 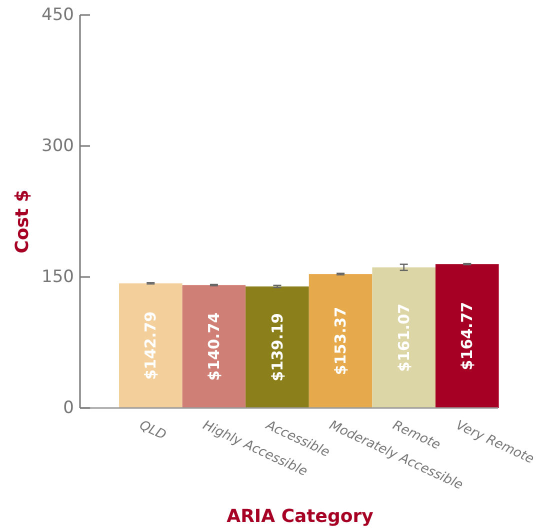 I want to click on data-label: $140.74, so click(x=213, y=346).